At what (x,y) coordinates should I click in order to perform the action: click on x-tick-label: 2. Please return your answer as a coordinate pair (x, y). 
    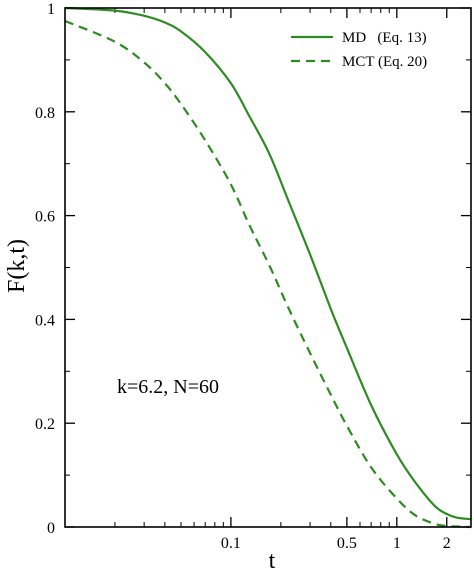
    Looking at the image, I should click on (447, 543).